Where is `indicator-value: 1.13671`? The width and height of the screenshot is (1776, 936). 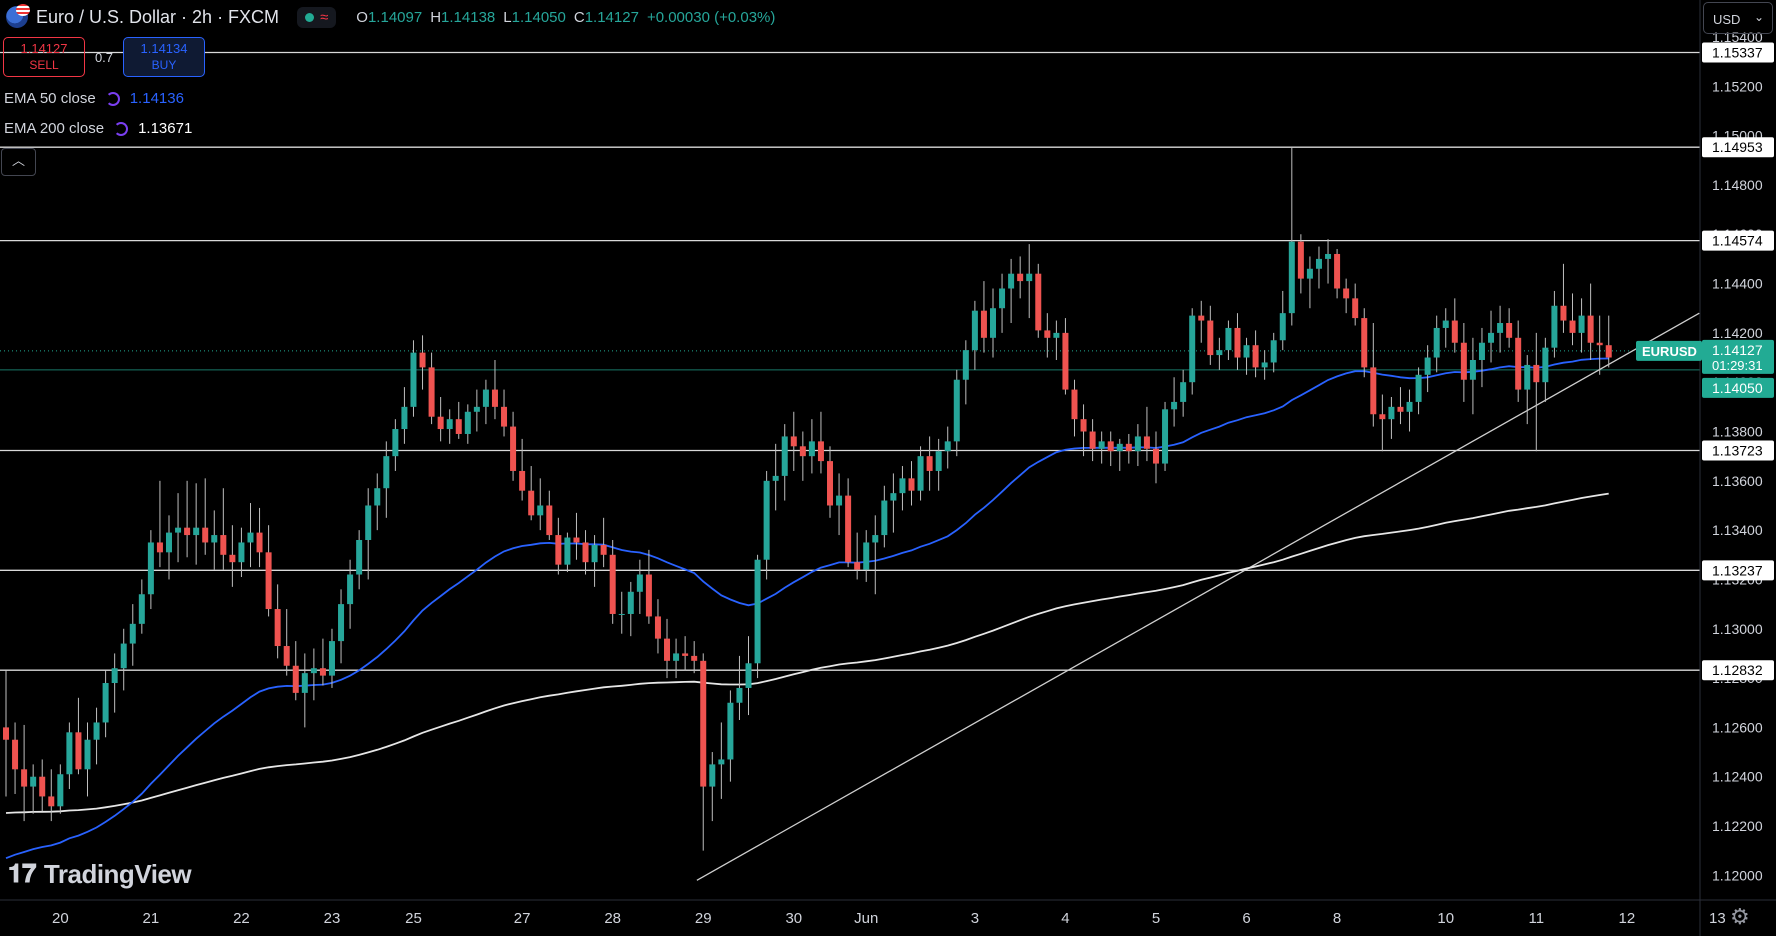 indicator-value: 1.13671 is located at coordinates (165, 128).